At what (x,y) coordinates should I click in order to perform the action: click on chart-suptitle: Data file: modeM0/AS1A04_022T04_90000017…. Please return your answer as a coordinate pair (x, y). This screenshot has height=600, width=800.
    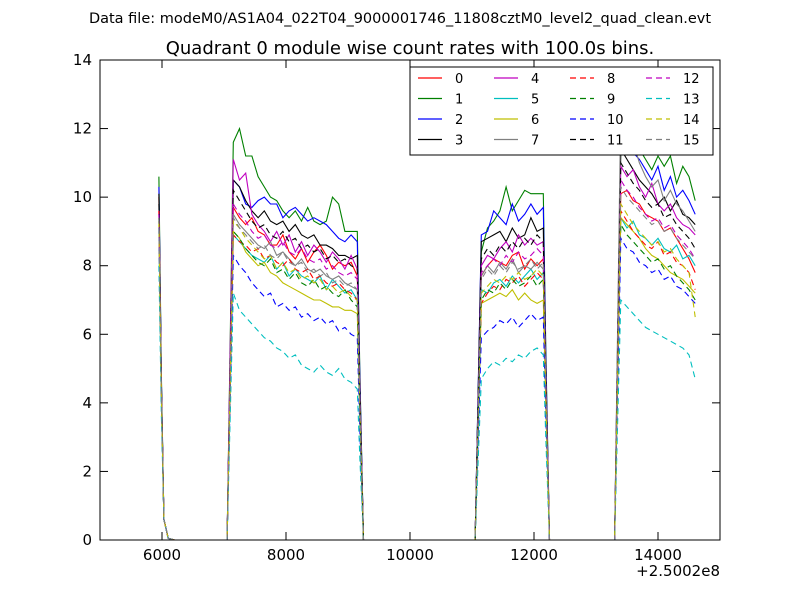
    Looking at the image, I should click on (400, 19).